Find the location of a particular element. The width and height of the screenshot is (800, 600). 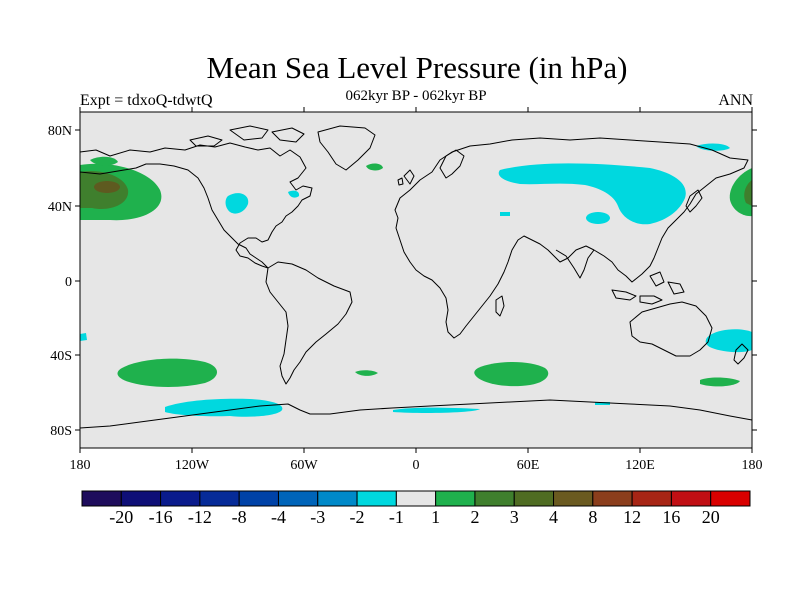

lon-tick-180w: 180 is located at coordinates (80, 465).